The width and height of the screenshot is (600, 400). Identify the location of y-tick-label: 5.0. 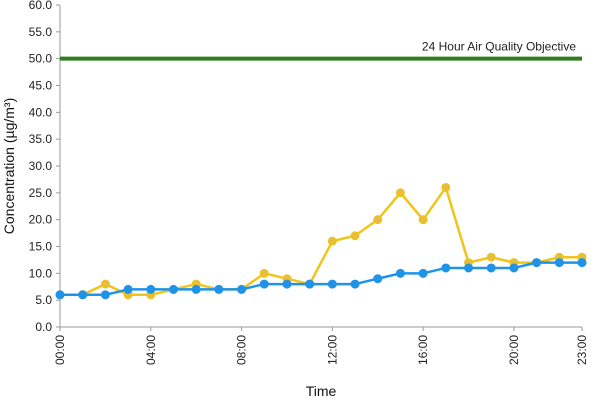
(43, 300).